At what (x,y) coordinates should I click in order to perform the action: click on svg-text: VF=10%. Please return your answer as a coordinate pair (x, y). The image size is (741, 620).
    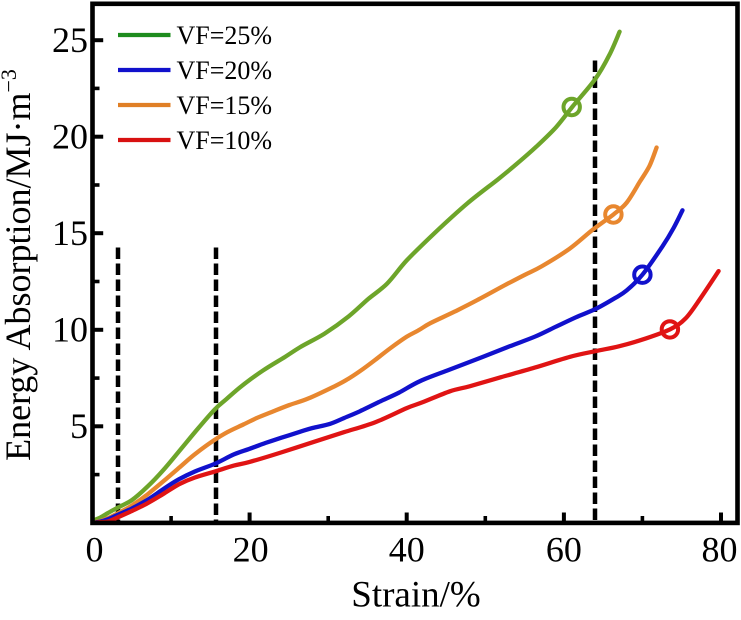
    Looking at the image, I should click on (225, 140).